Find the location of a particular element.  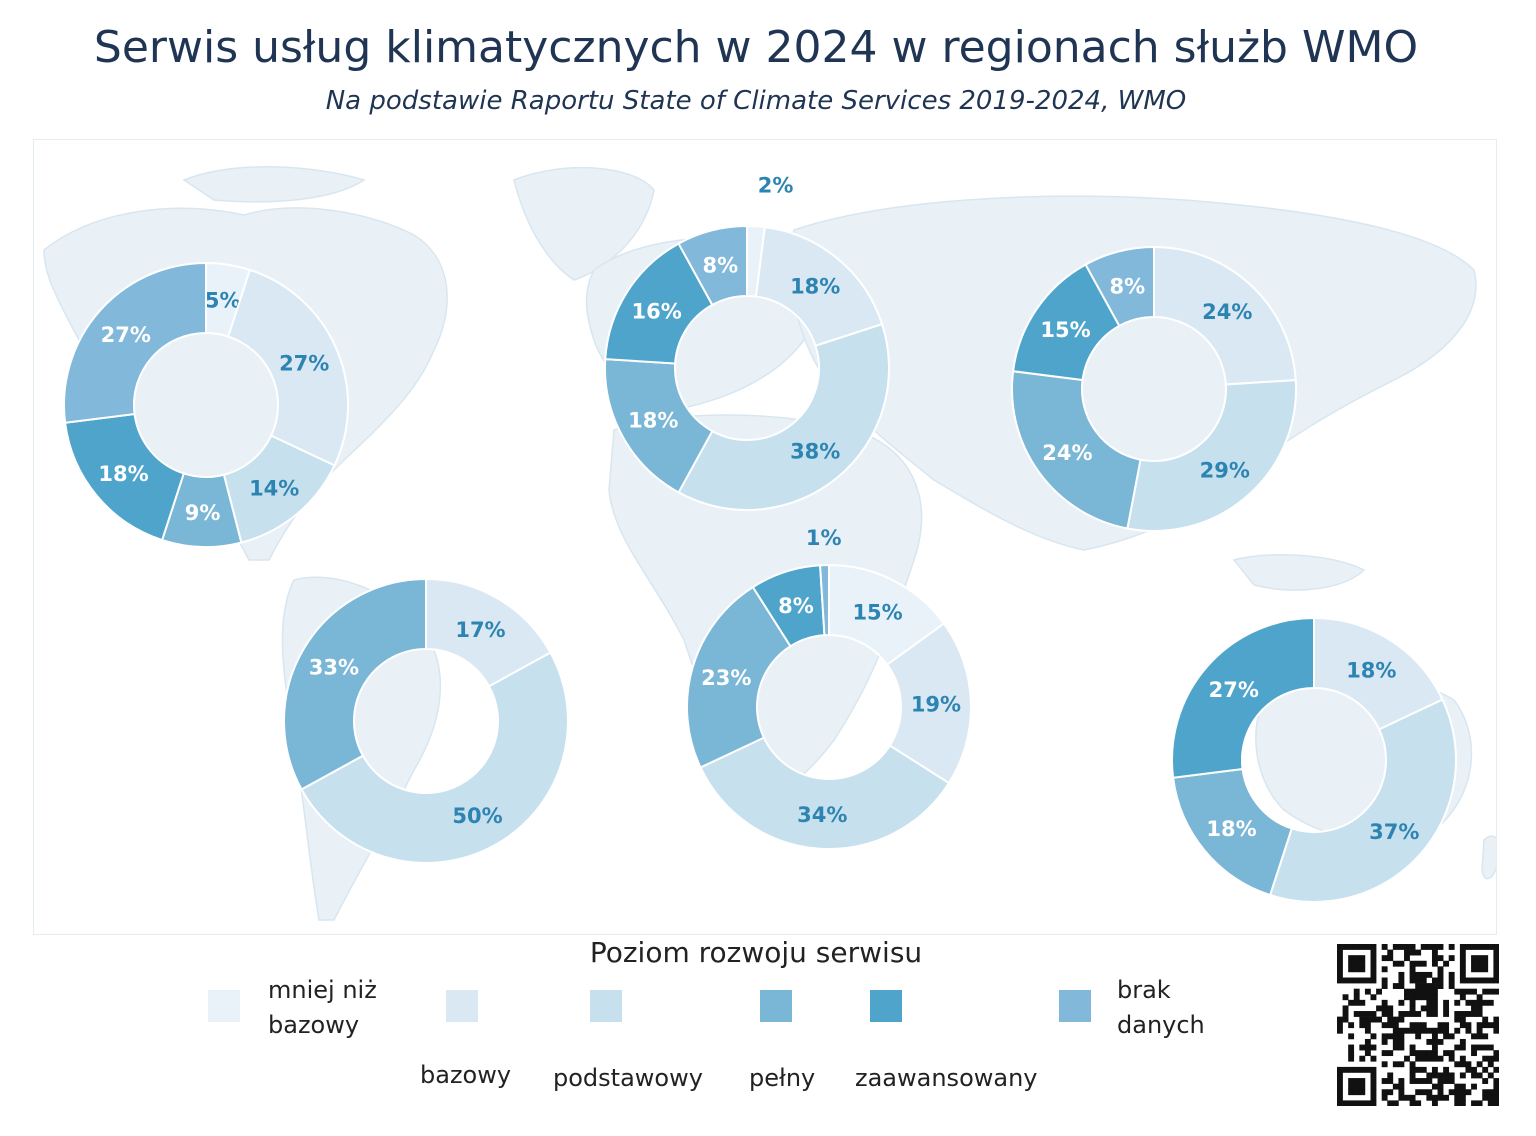

donut-south-west-pacific-slice-pelny is located at coordinates (1233, 832).